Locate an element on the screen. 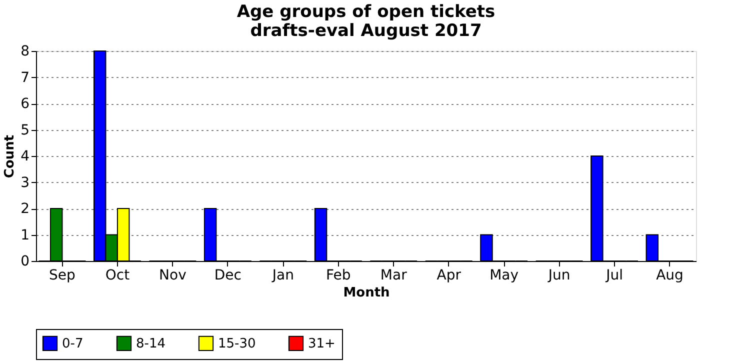  legend-label: 15-30 is located at coordinates (237, 344).